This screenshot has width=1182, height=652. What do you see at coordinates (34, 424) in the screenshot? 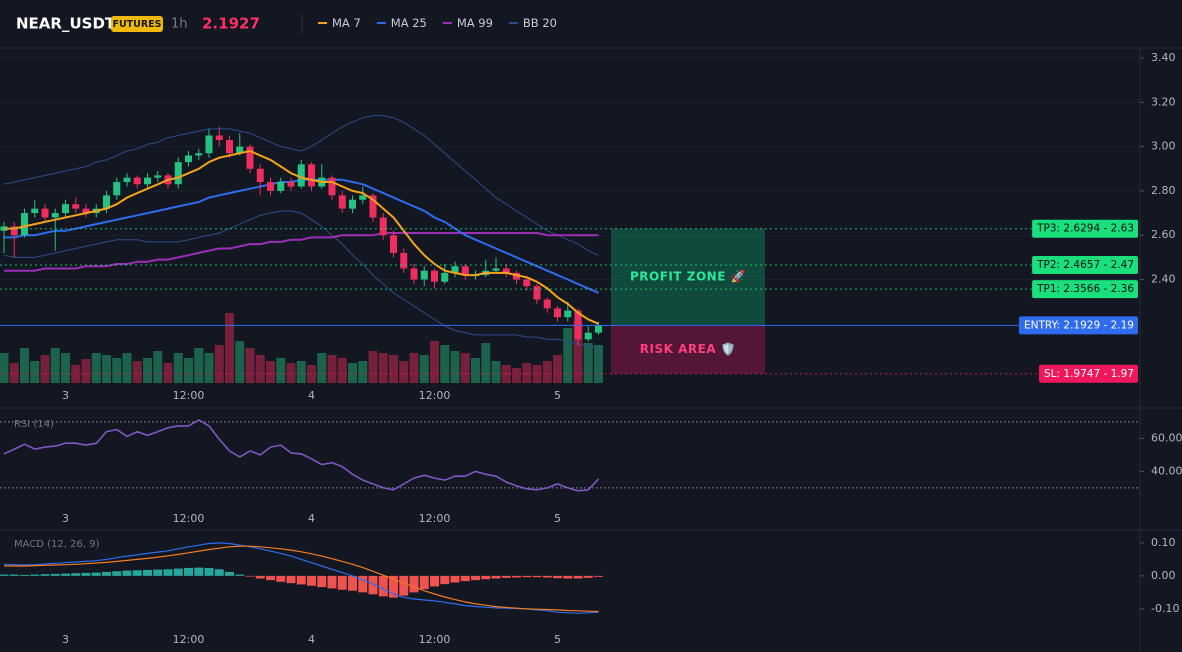
I see `pane-title: RSI (14)` at bounding box center [34, 424].